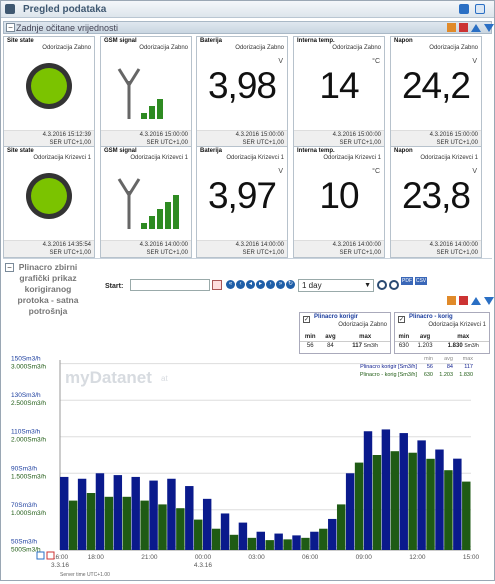  Describe the element at coordinates (464, 9) in the screenshot. I see `share-icon` at that location.